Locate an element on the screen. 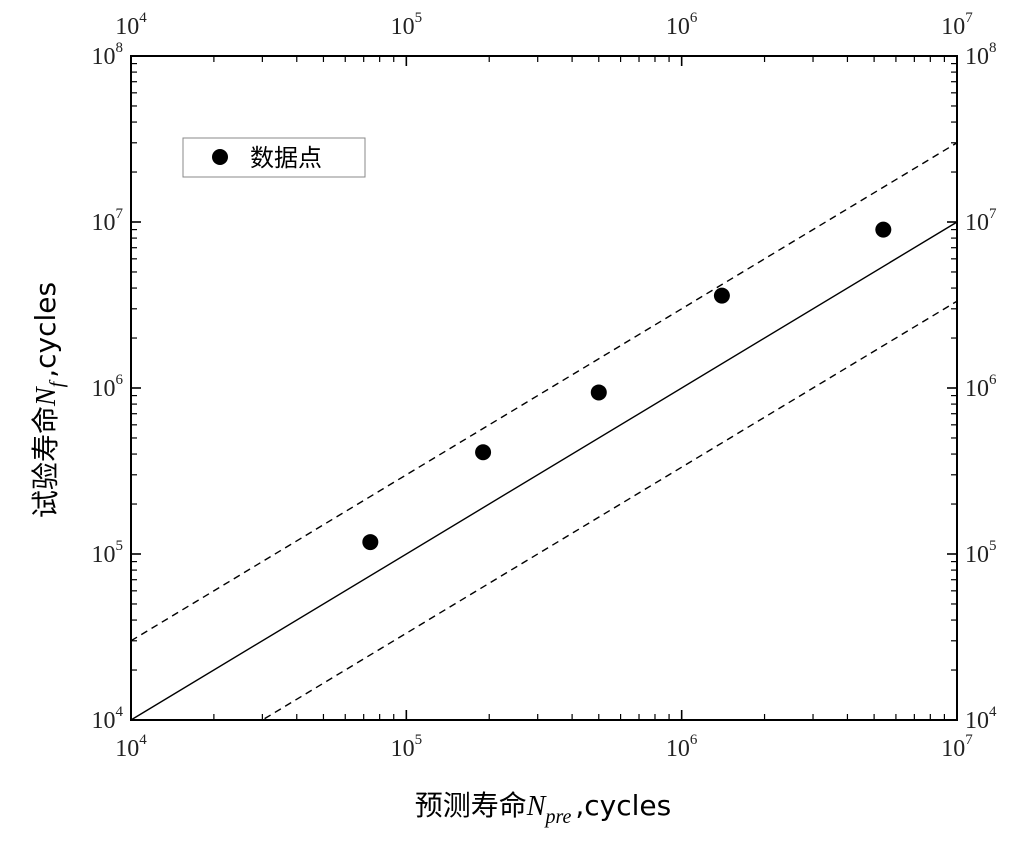 The height and width of the screenshot is (847, 1032). y-tick-label-right: 10⁷ is located at coordinates (981, 221).